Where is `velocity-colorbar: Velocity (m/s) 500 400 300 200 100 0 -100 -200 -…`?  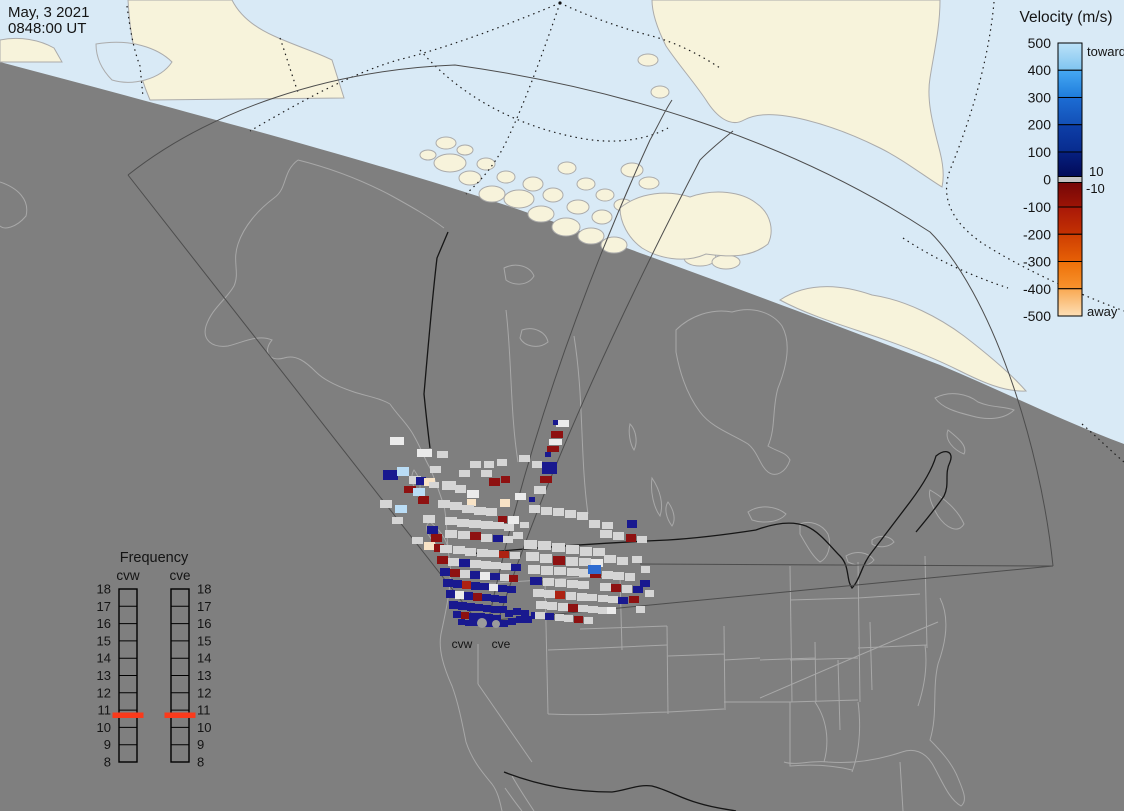
velocity-colorbar: Velocity (m/s) 500 400 300 200 100 0 -100 -200 -… is located at coordinates (1071, 166).